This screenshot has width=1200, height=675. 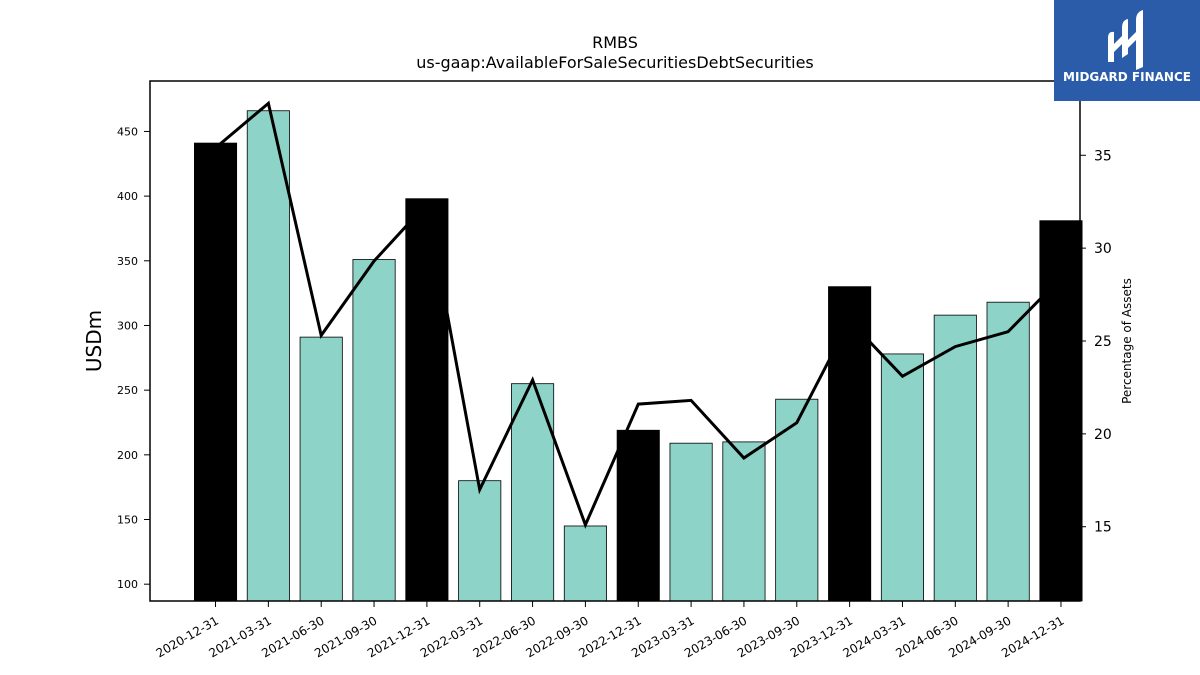 I want to click on y-tick-label: 100, so click(x=127, y=584).